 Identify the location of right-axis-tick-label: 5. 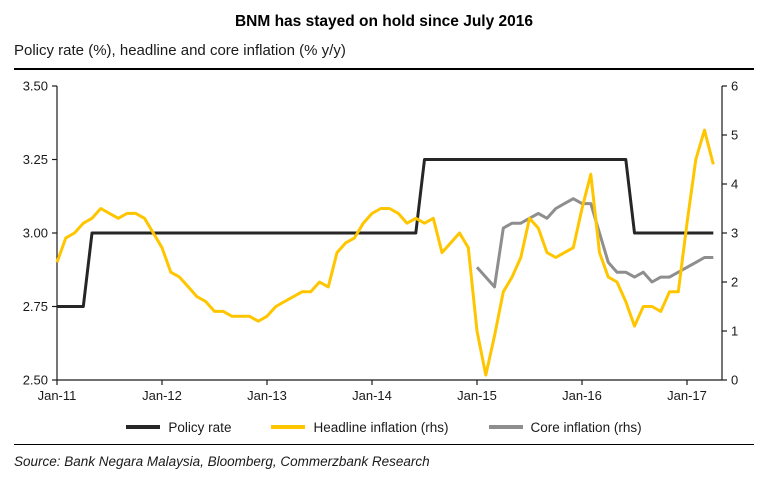
(734, 135).